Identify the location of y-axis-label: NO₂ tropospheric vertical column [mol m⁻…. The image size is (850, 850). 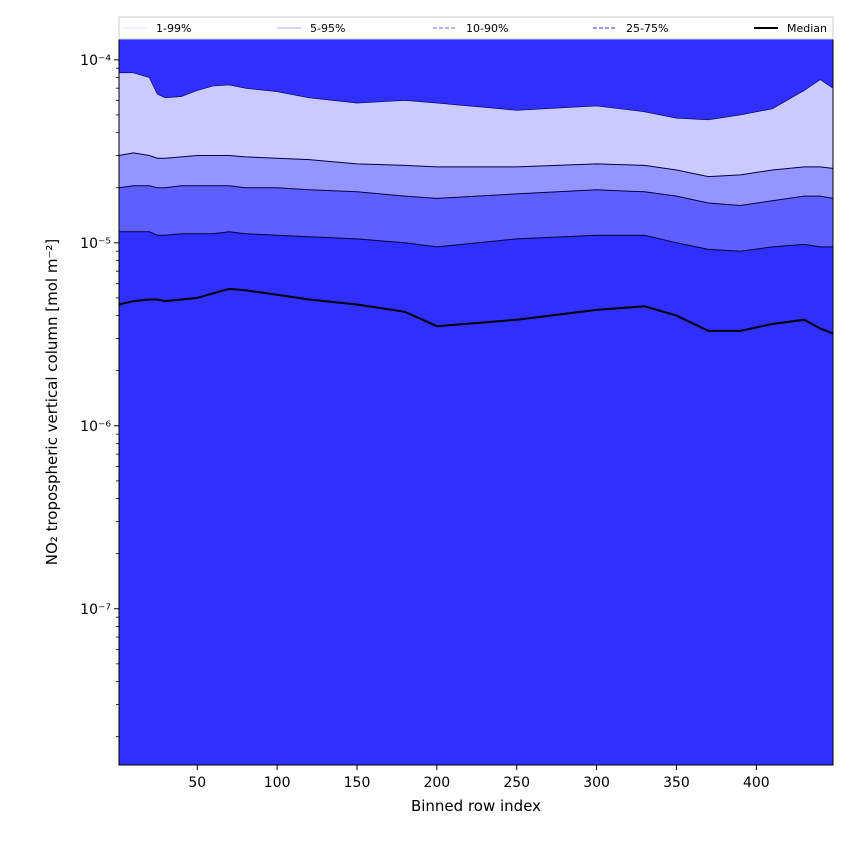
(52, 402).